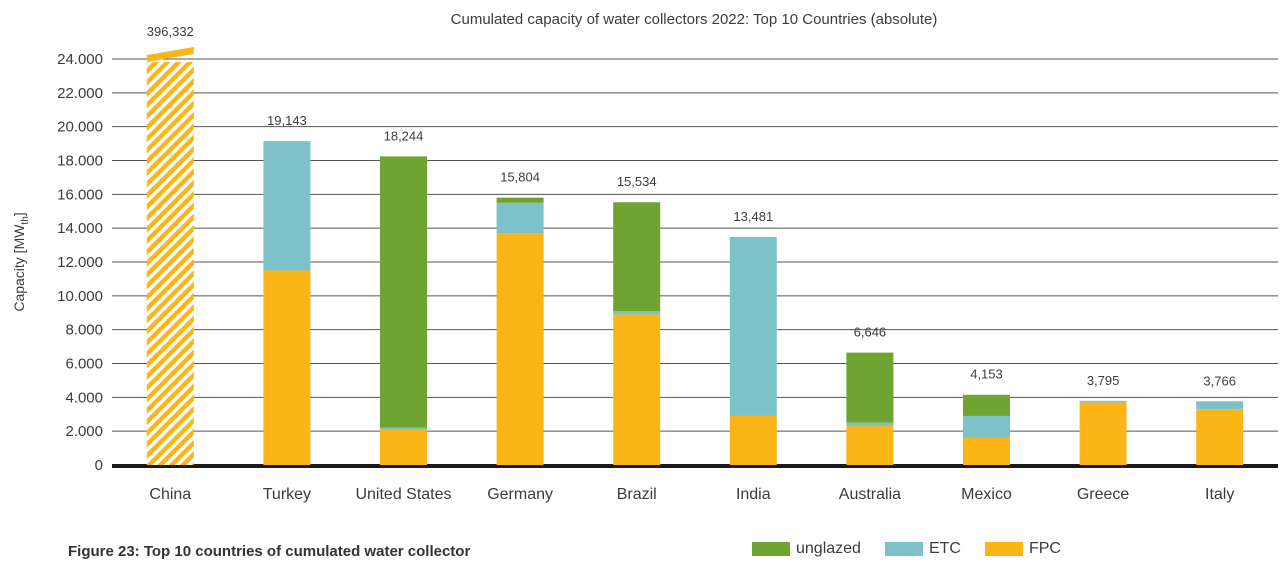 This screenshot has width=1284, height=562. I want to click on y-tick-label: 16.000, so click(80, 194).